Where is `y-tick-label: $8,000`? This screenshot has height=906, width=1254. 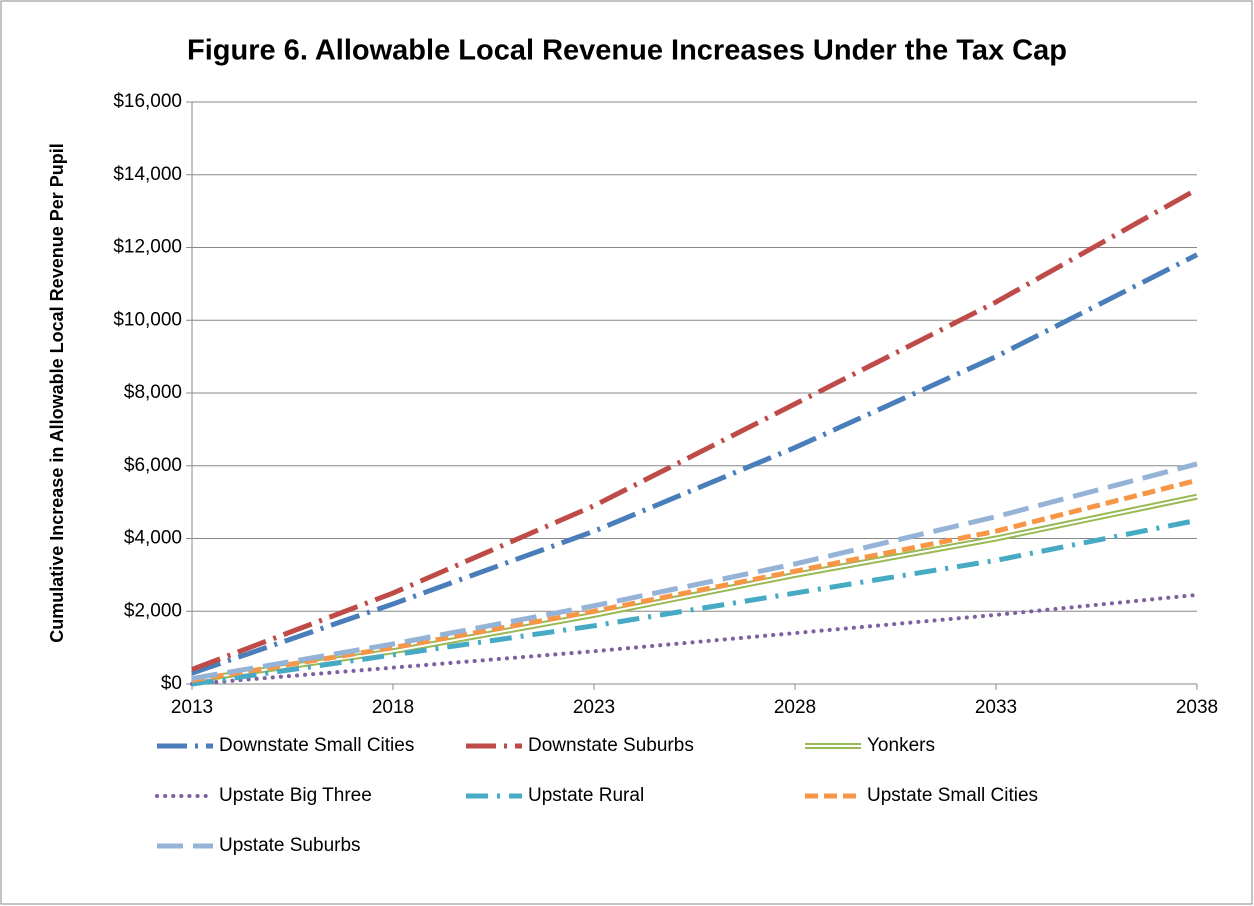 y-tick-label: $8,000 is located at coordinates (153, 392).